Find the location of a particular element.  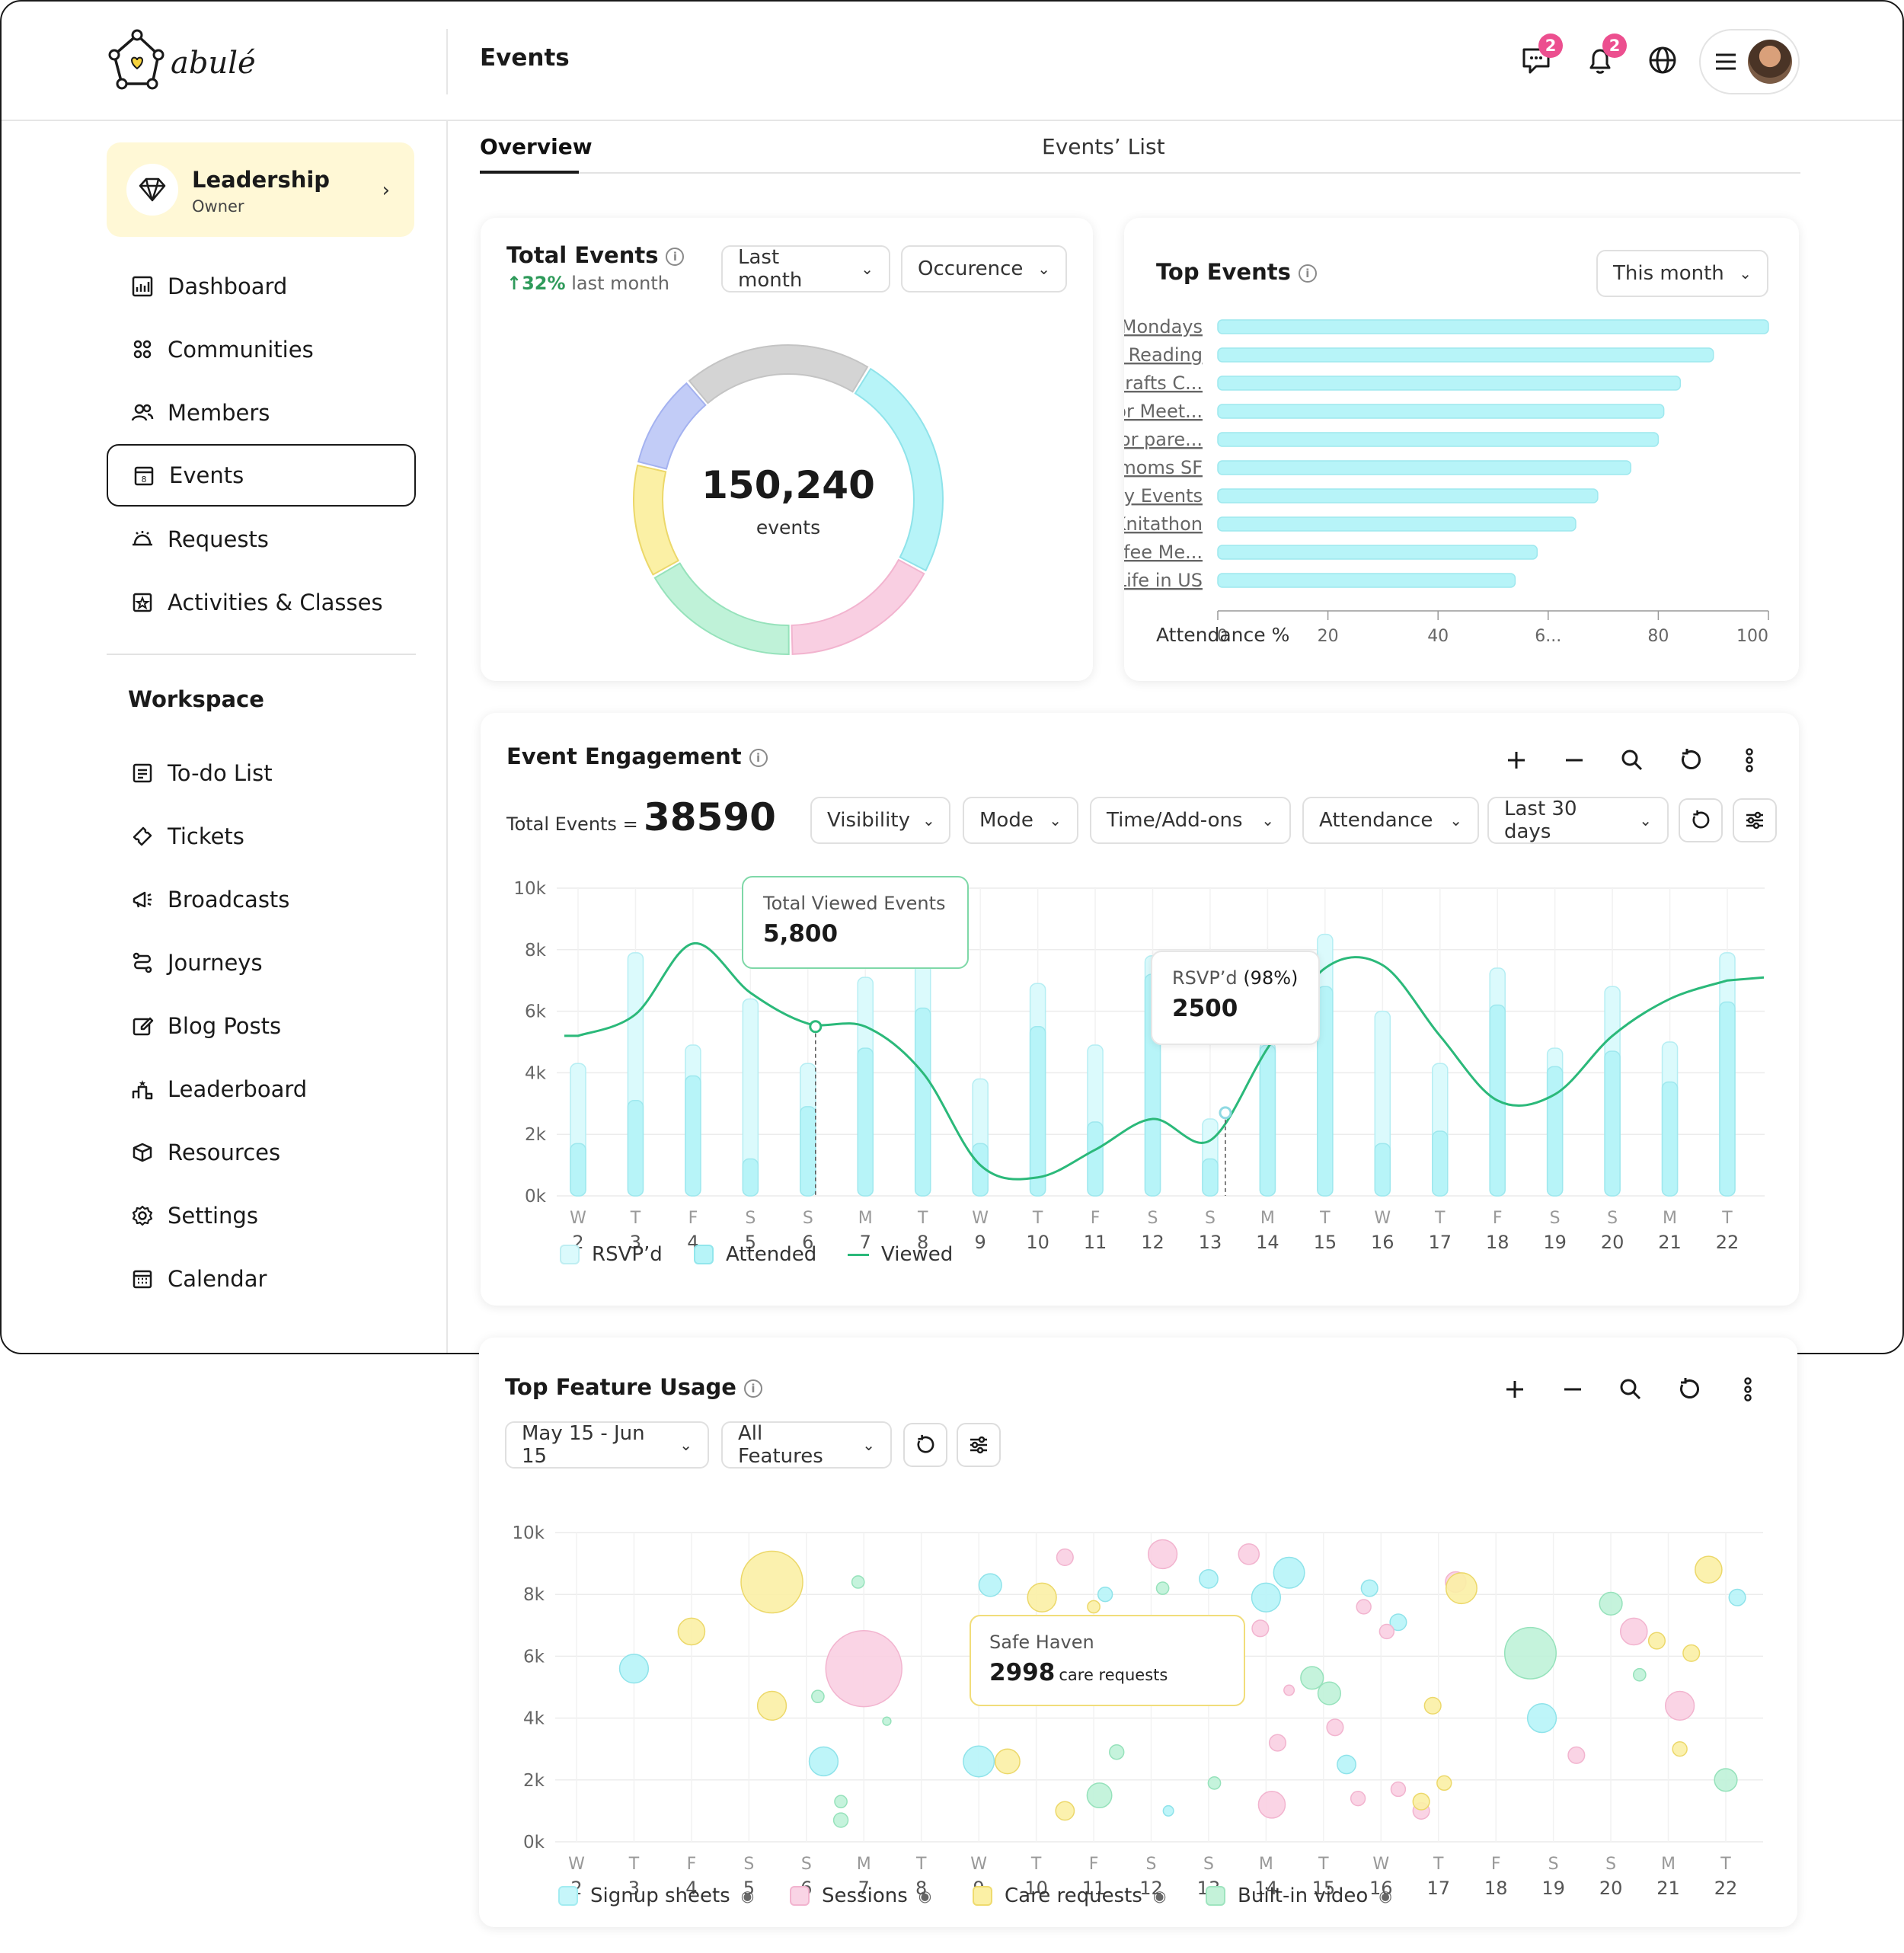

nav-blog-posts: Blog Posts is located at coordinates (261, 1026).